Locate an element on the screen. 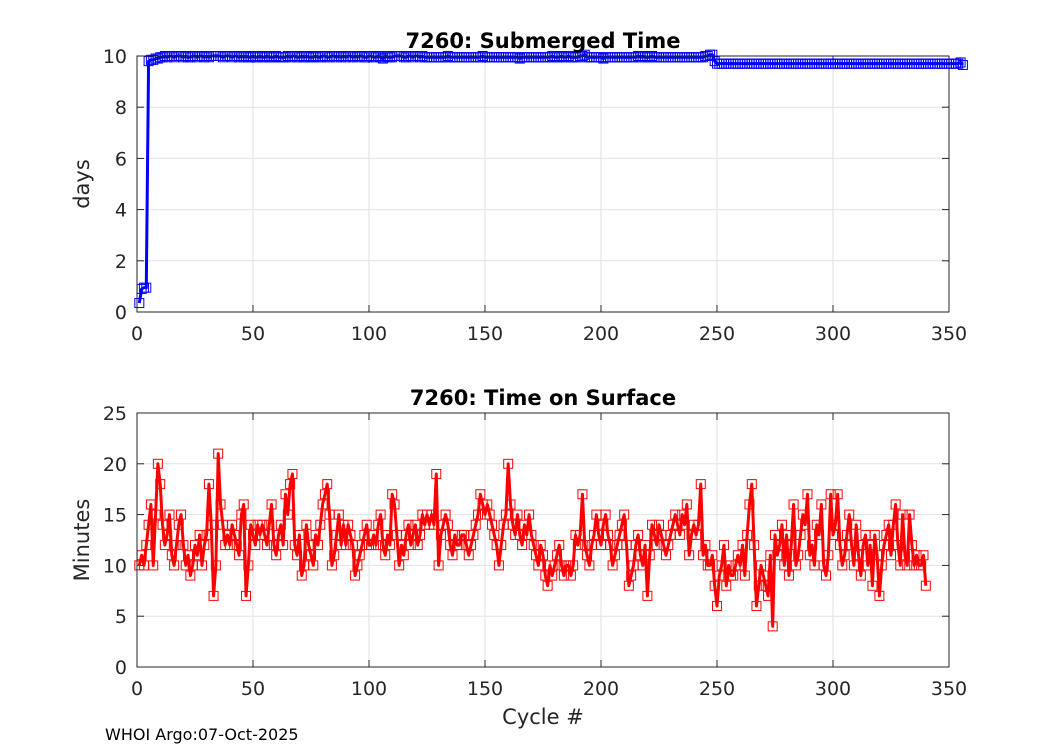 The height and width of the screenshot is (750, 1050). footer-credit: WHOI Argo:07-Oct-2025 is located at coordinates (202, 734).